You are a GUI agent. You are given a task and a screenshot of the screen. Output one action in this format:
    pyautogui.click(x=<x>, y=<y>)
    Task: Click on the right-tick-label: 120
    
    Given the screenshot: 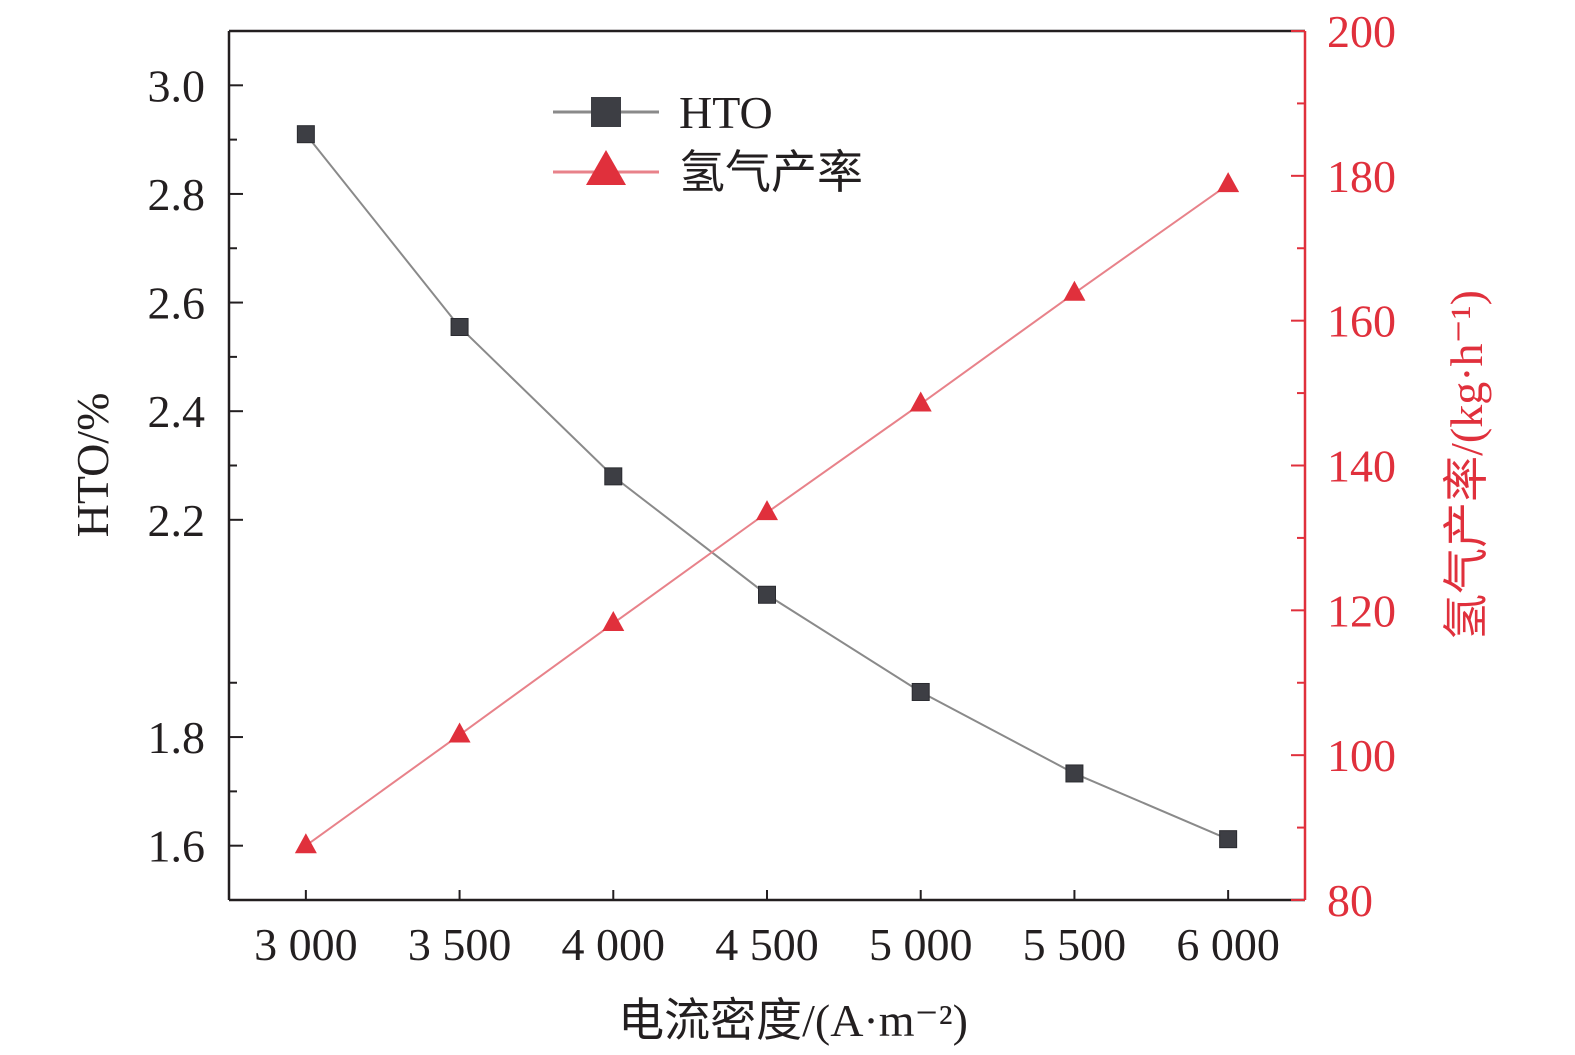 What is the action you would take?
    pyautogui.click(x=1361, y=610)
    